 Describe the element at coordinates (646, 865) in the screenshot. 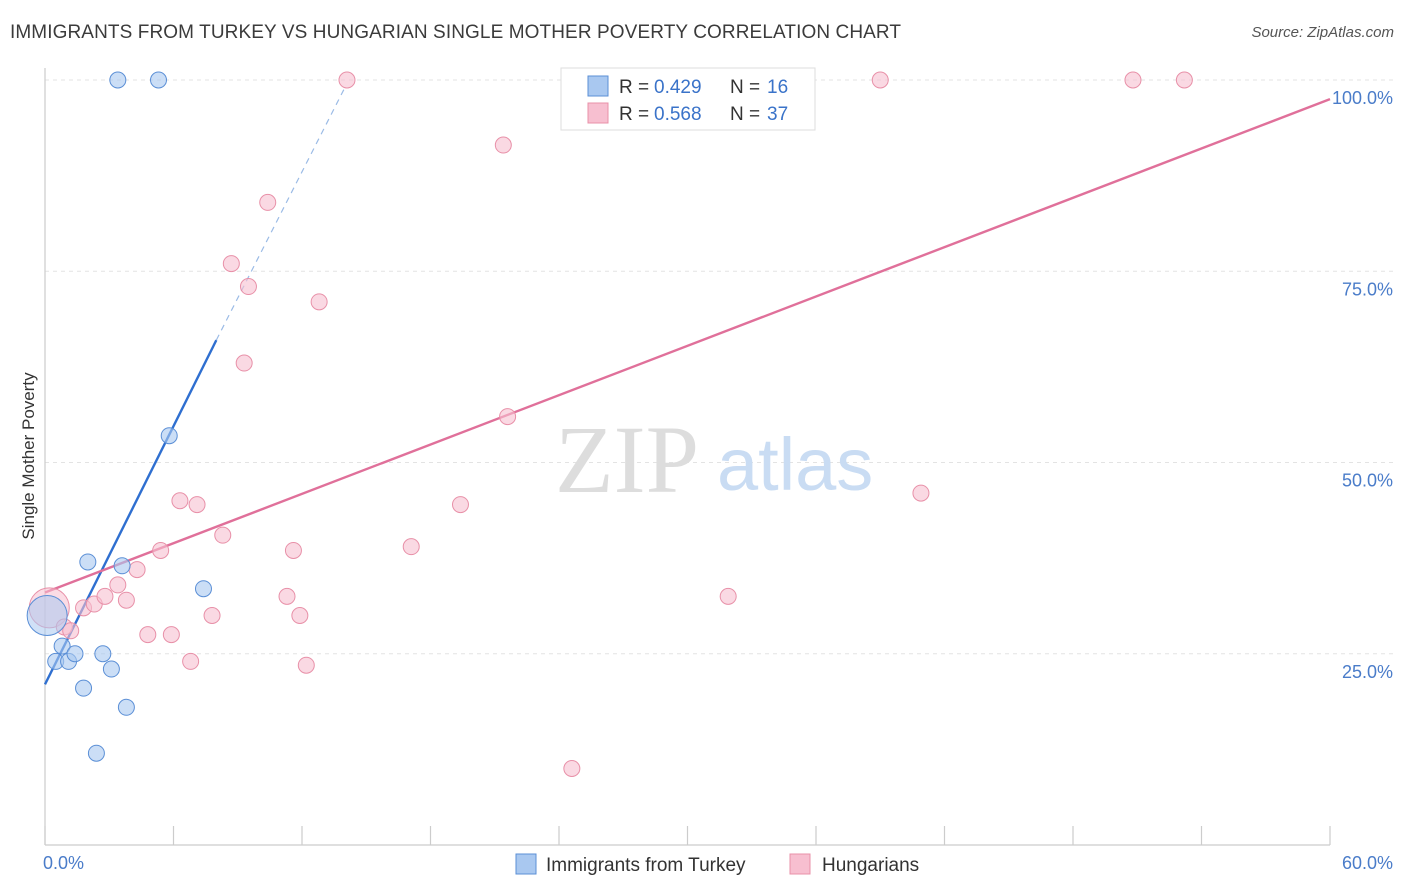

I see `bottom-legend-label-turkey: Immigrants from Turkey` at that location.